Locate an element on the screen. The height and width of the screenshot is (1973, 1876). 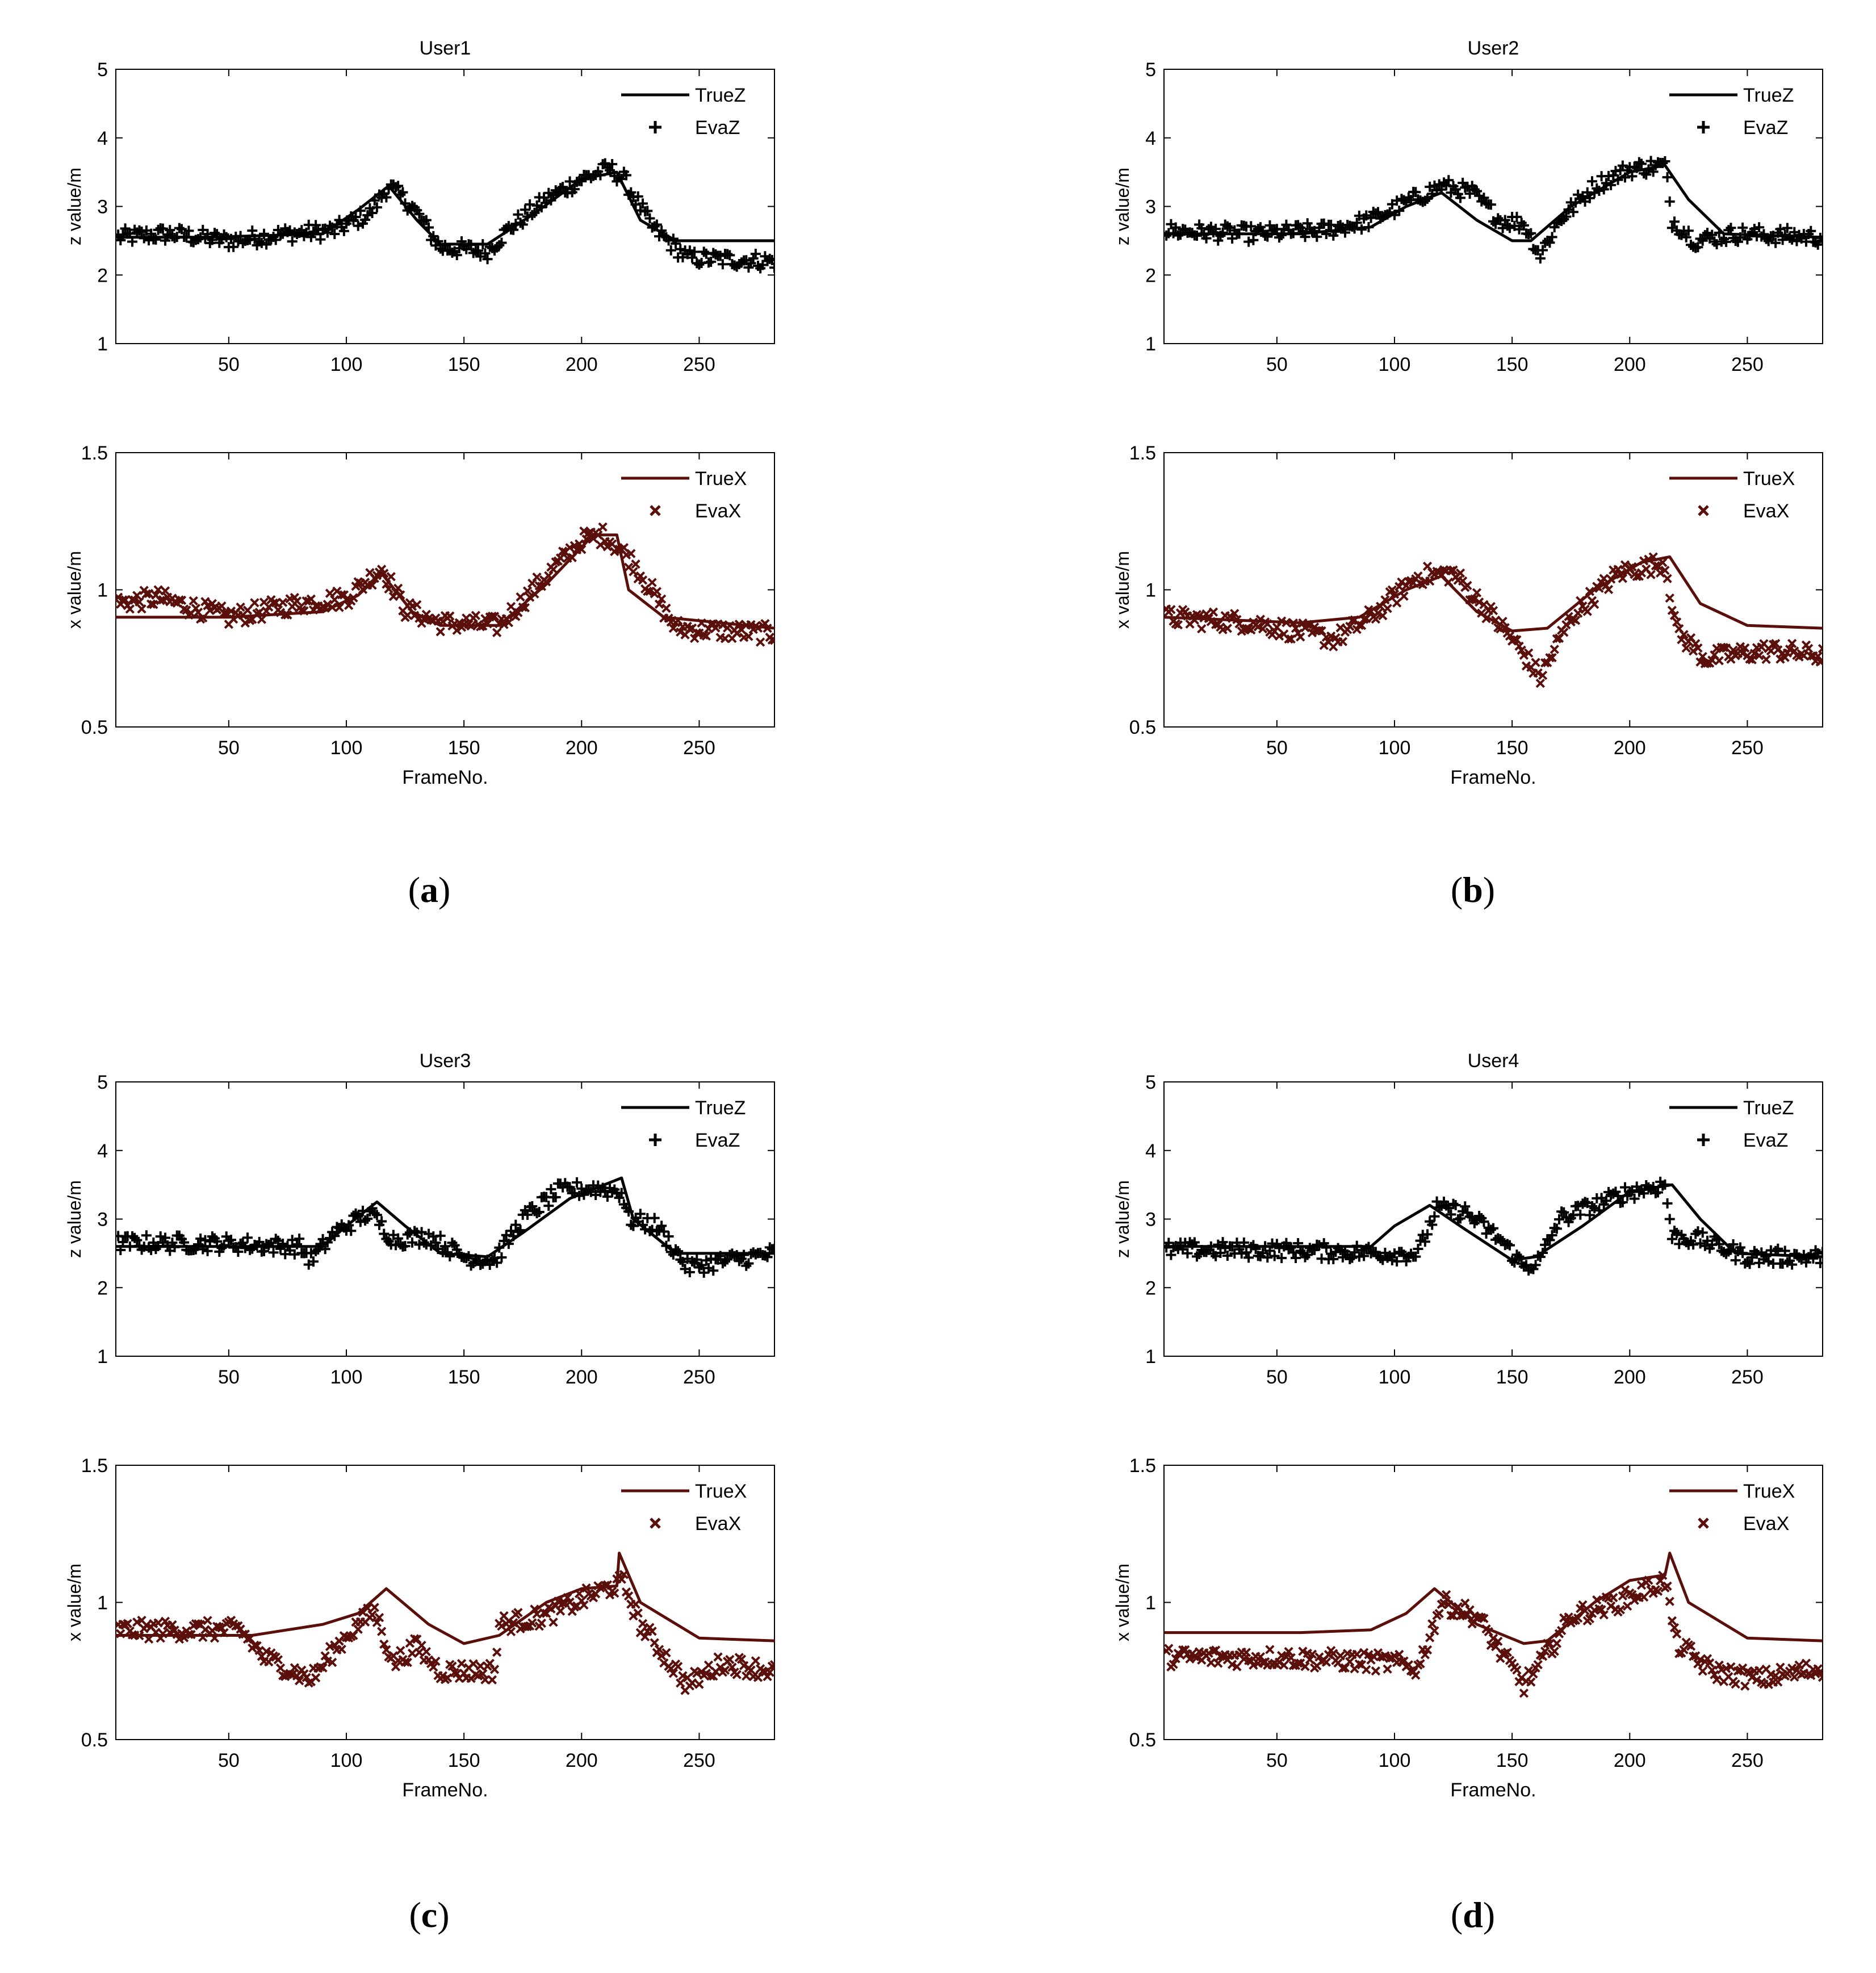
x-tick-label: 250 is located at coordinates (699, 748).